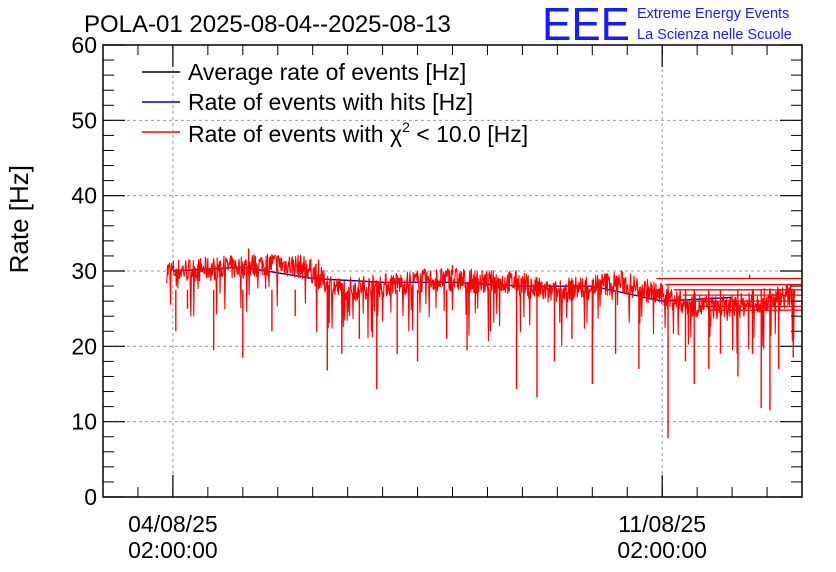 The width and height of the screenshot is (836, 572). What do you see at coordinates (714, 35) in the screenshot?
I see `logo-line-2: La Scienza nelle Scuole` at bounding box center [714, 35].